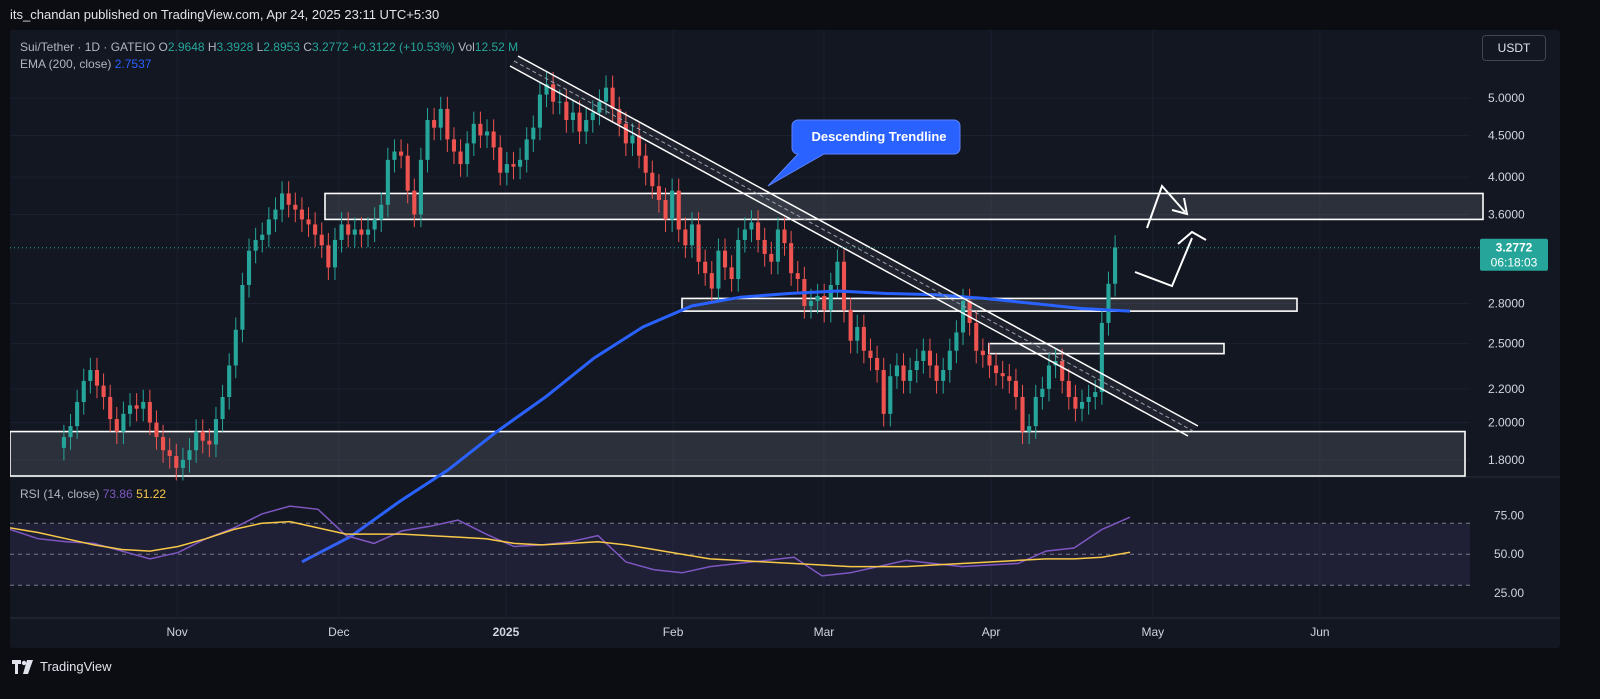 Image resolution: width=1600 pixels, height=699 pixels. I want to click on ohlc-value-l: 2.8953, so click(281, 47).